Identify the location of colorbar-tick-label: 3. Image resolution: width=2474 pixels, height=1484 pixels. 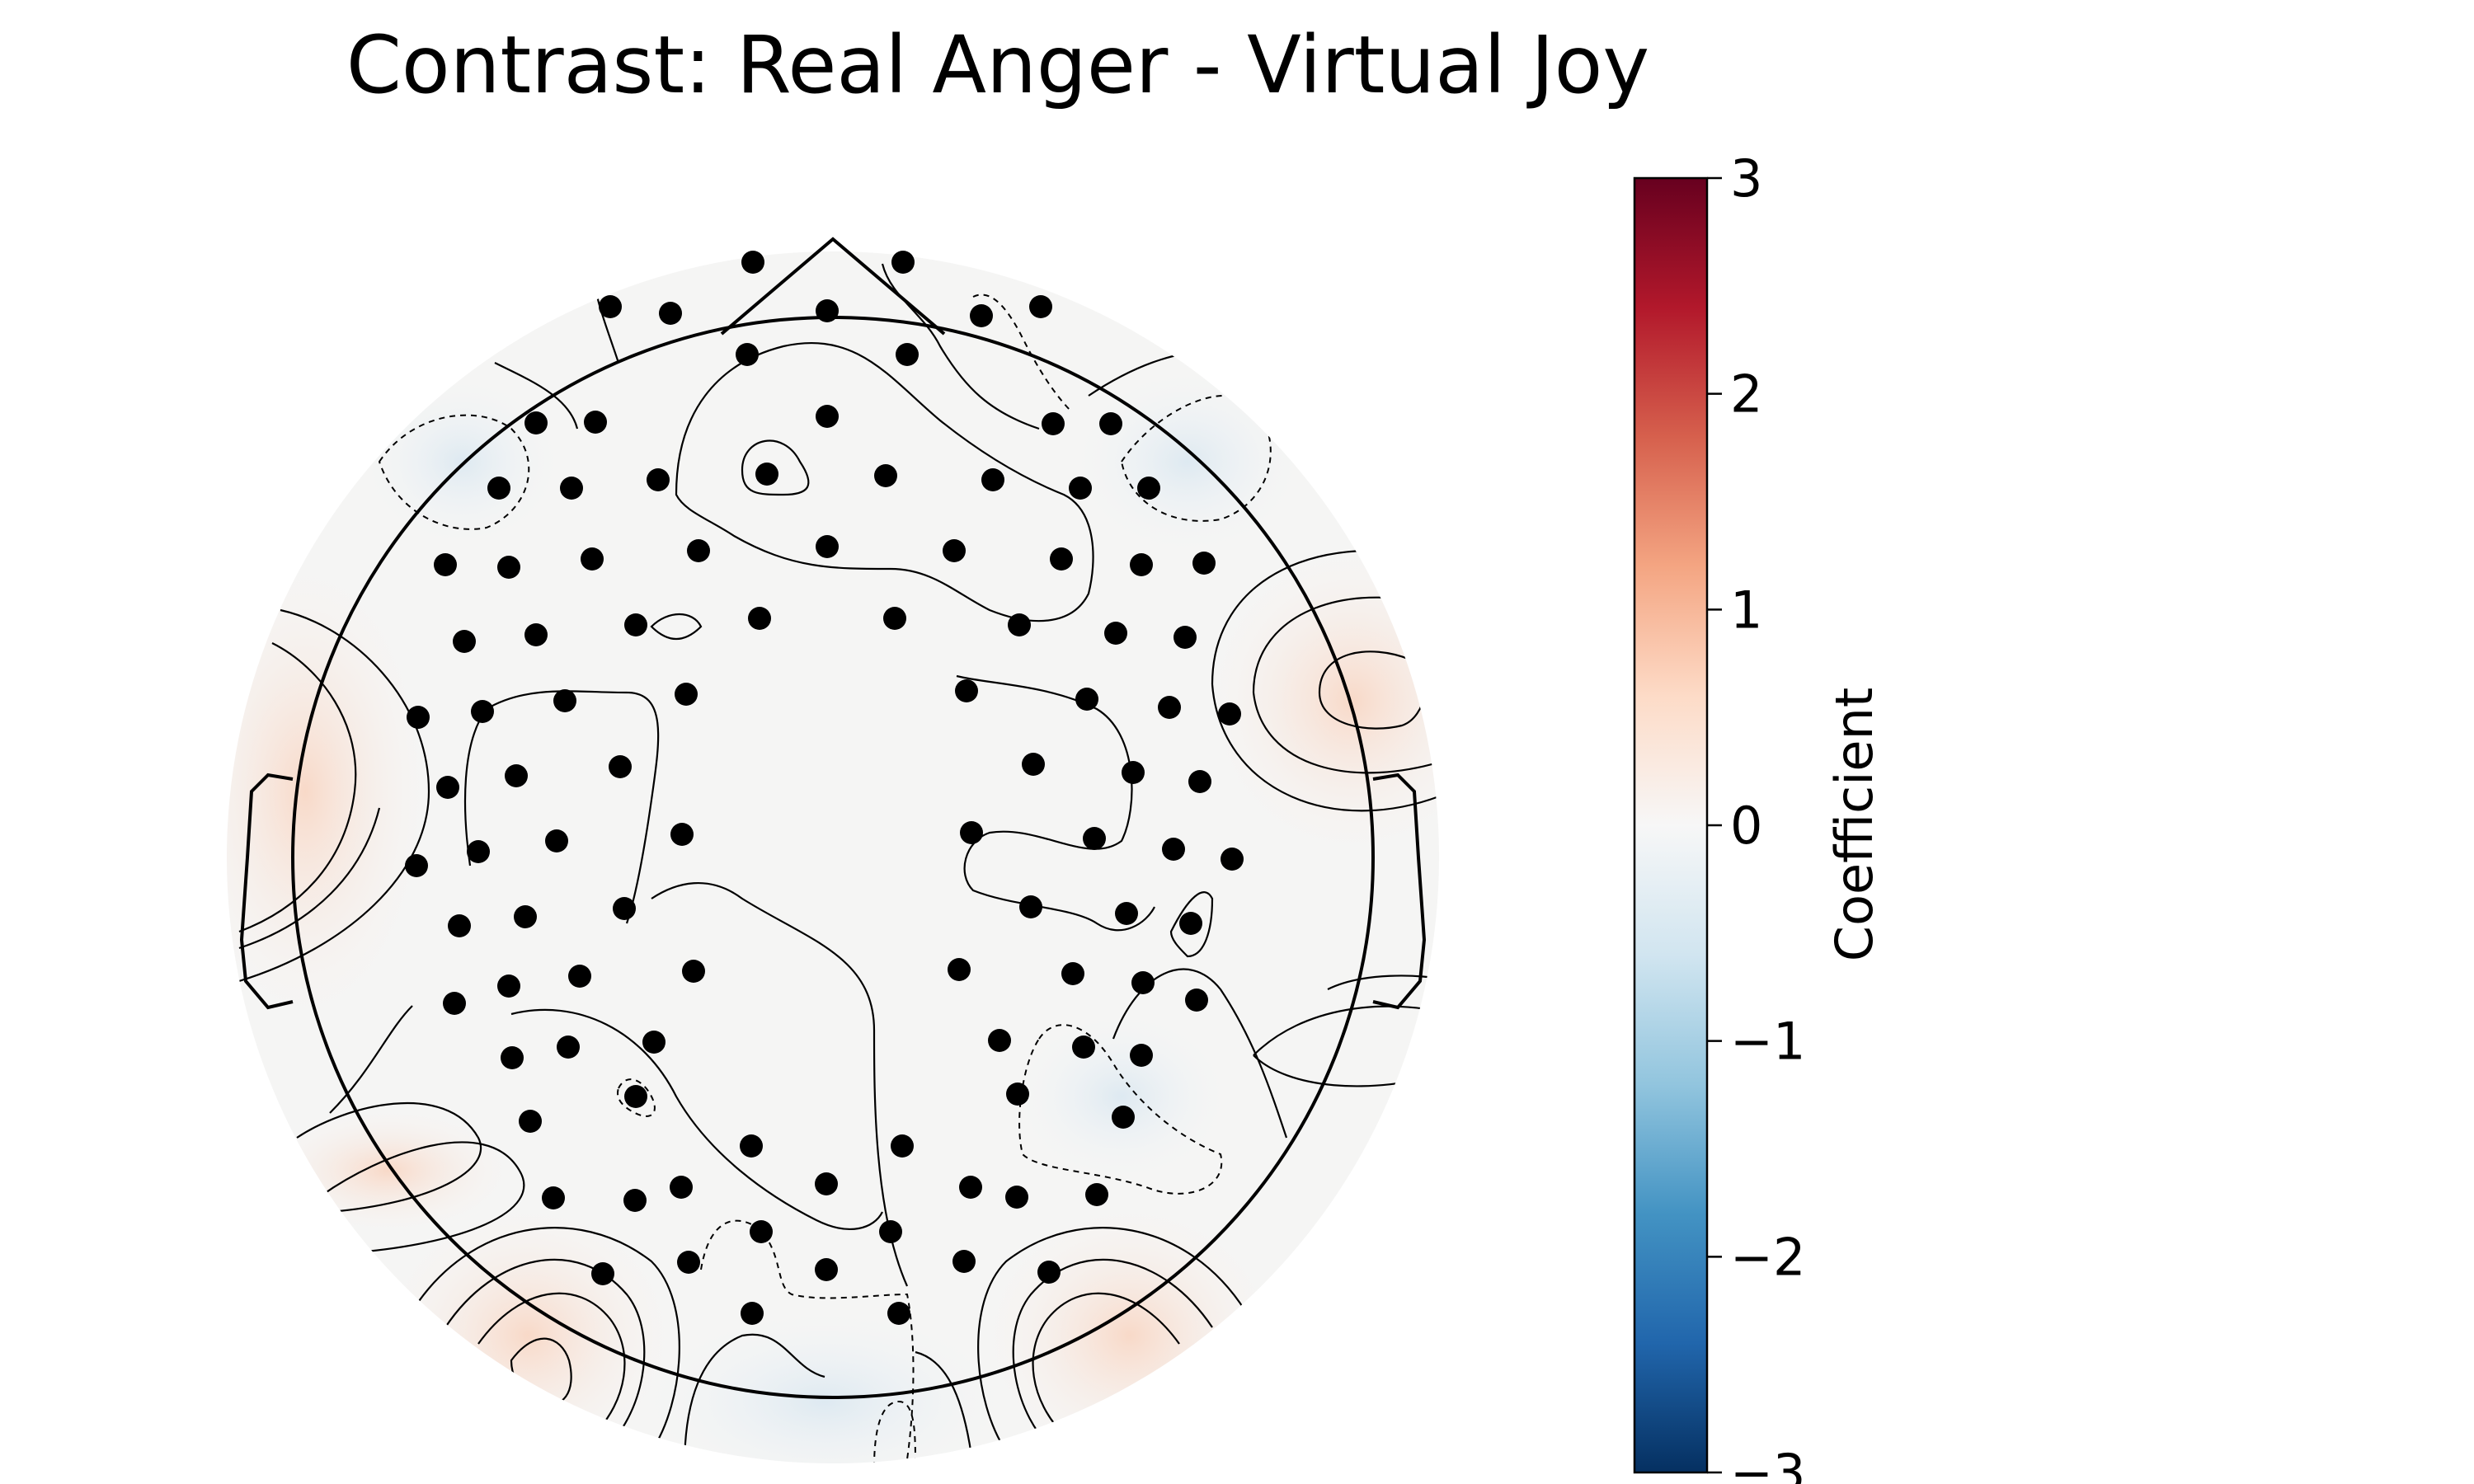
(1746, 178).